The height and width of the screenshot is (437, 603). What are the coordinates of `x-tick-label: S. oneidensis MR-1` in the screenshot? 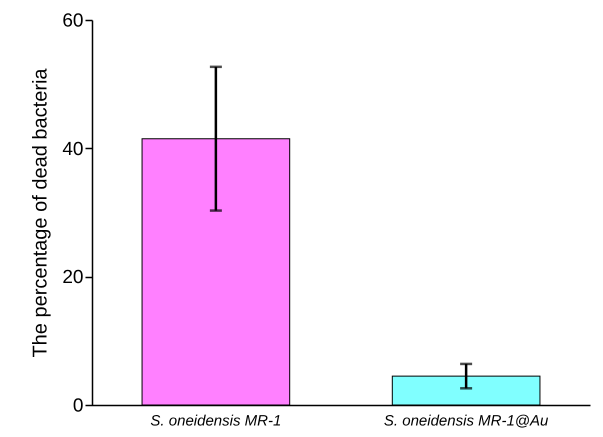 It's located at (216, 421).